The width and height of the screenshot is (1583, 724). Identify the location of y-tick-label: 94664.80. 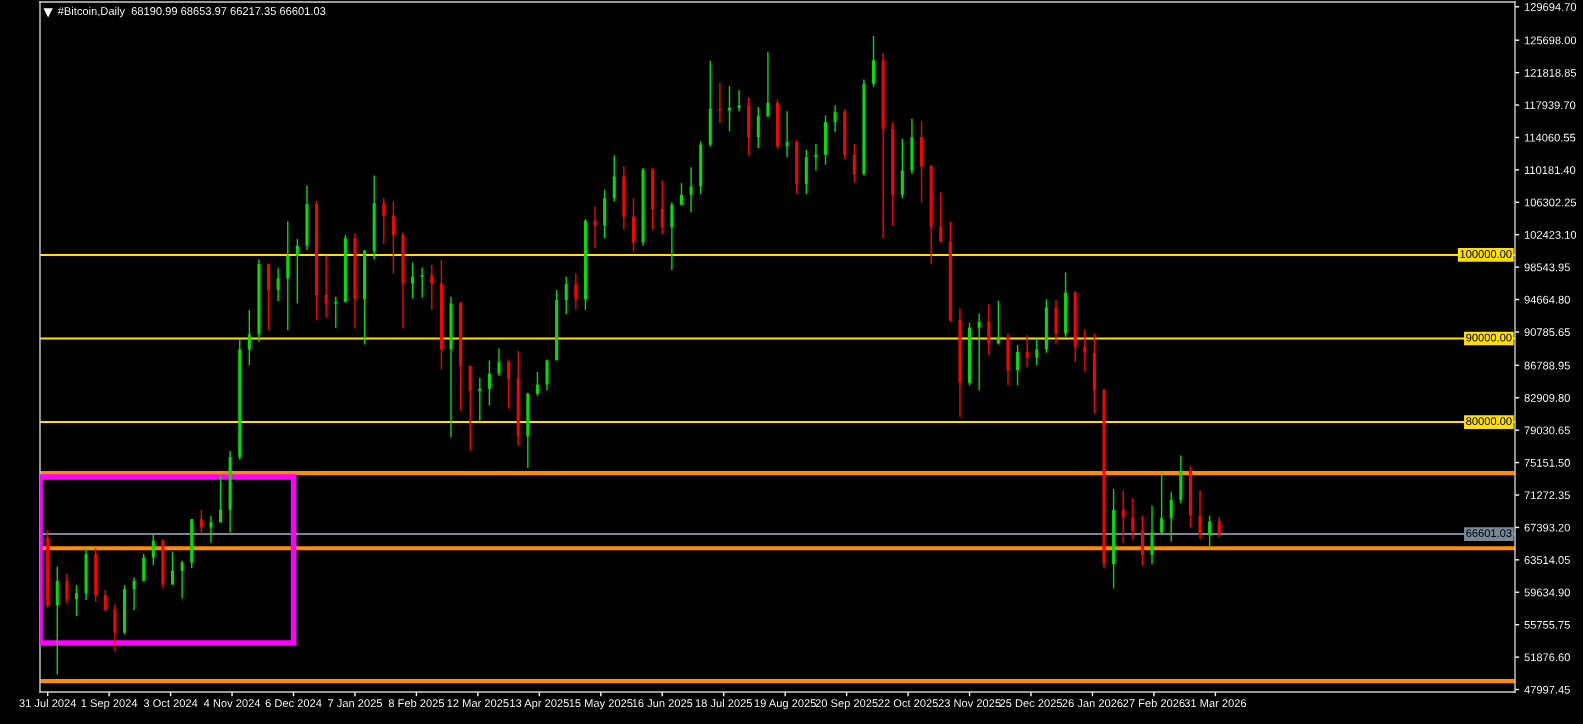
(1547, 299).